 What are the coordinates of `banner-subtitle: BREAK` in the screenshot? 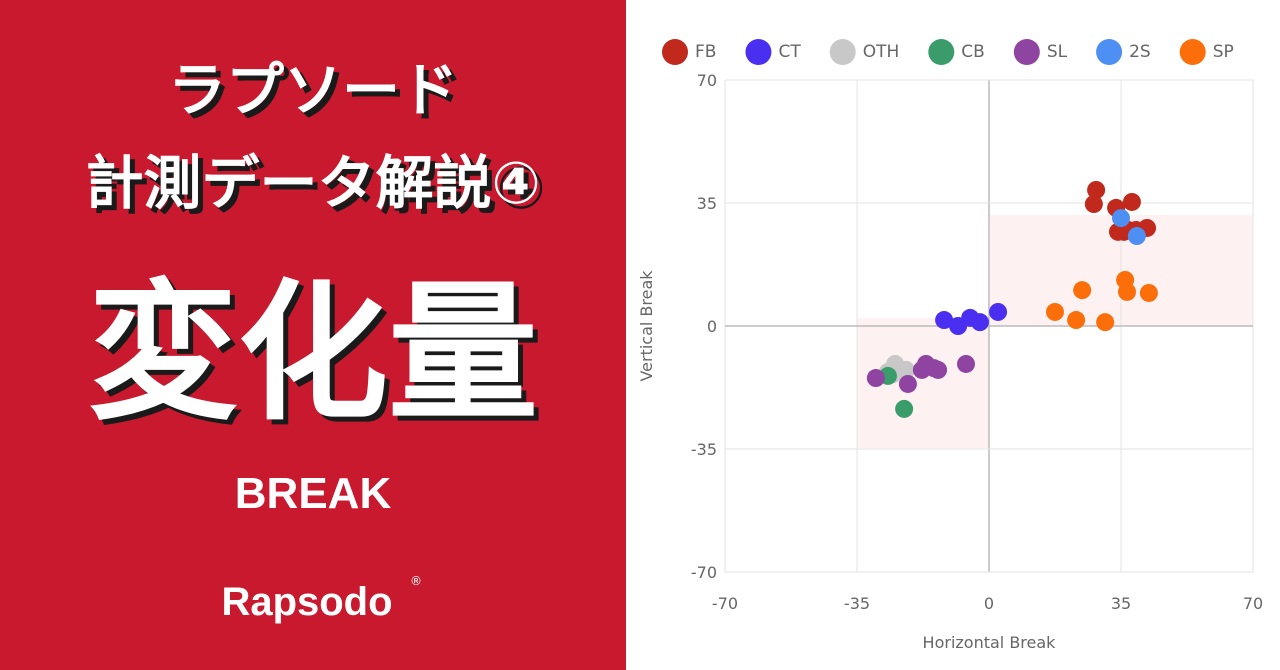 It's located at (313, 493).